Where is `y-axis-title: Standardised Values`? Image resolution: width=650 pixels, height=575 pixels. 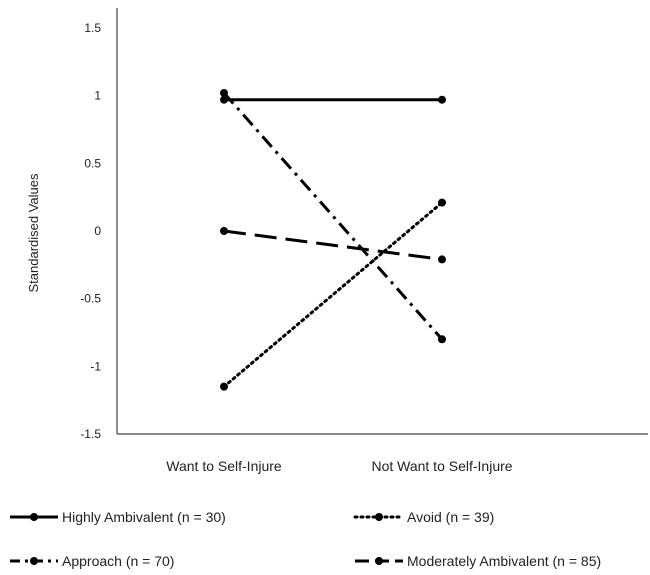 y-axis-title: Standardised Values is located at coordinates (33, 233).